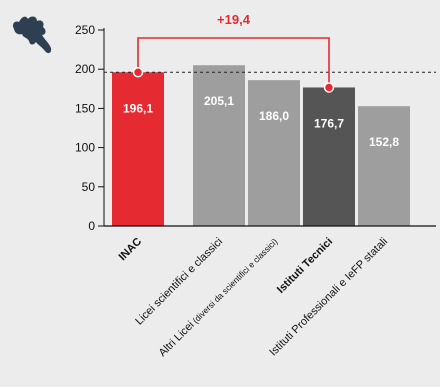  Describe the element at coordinates (85, 69) in the screenshot. I see `y-tick-label: 200` at that location.